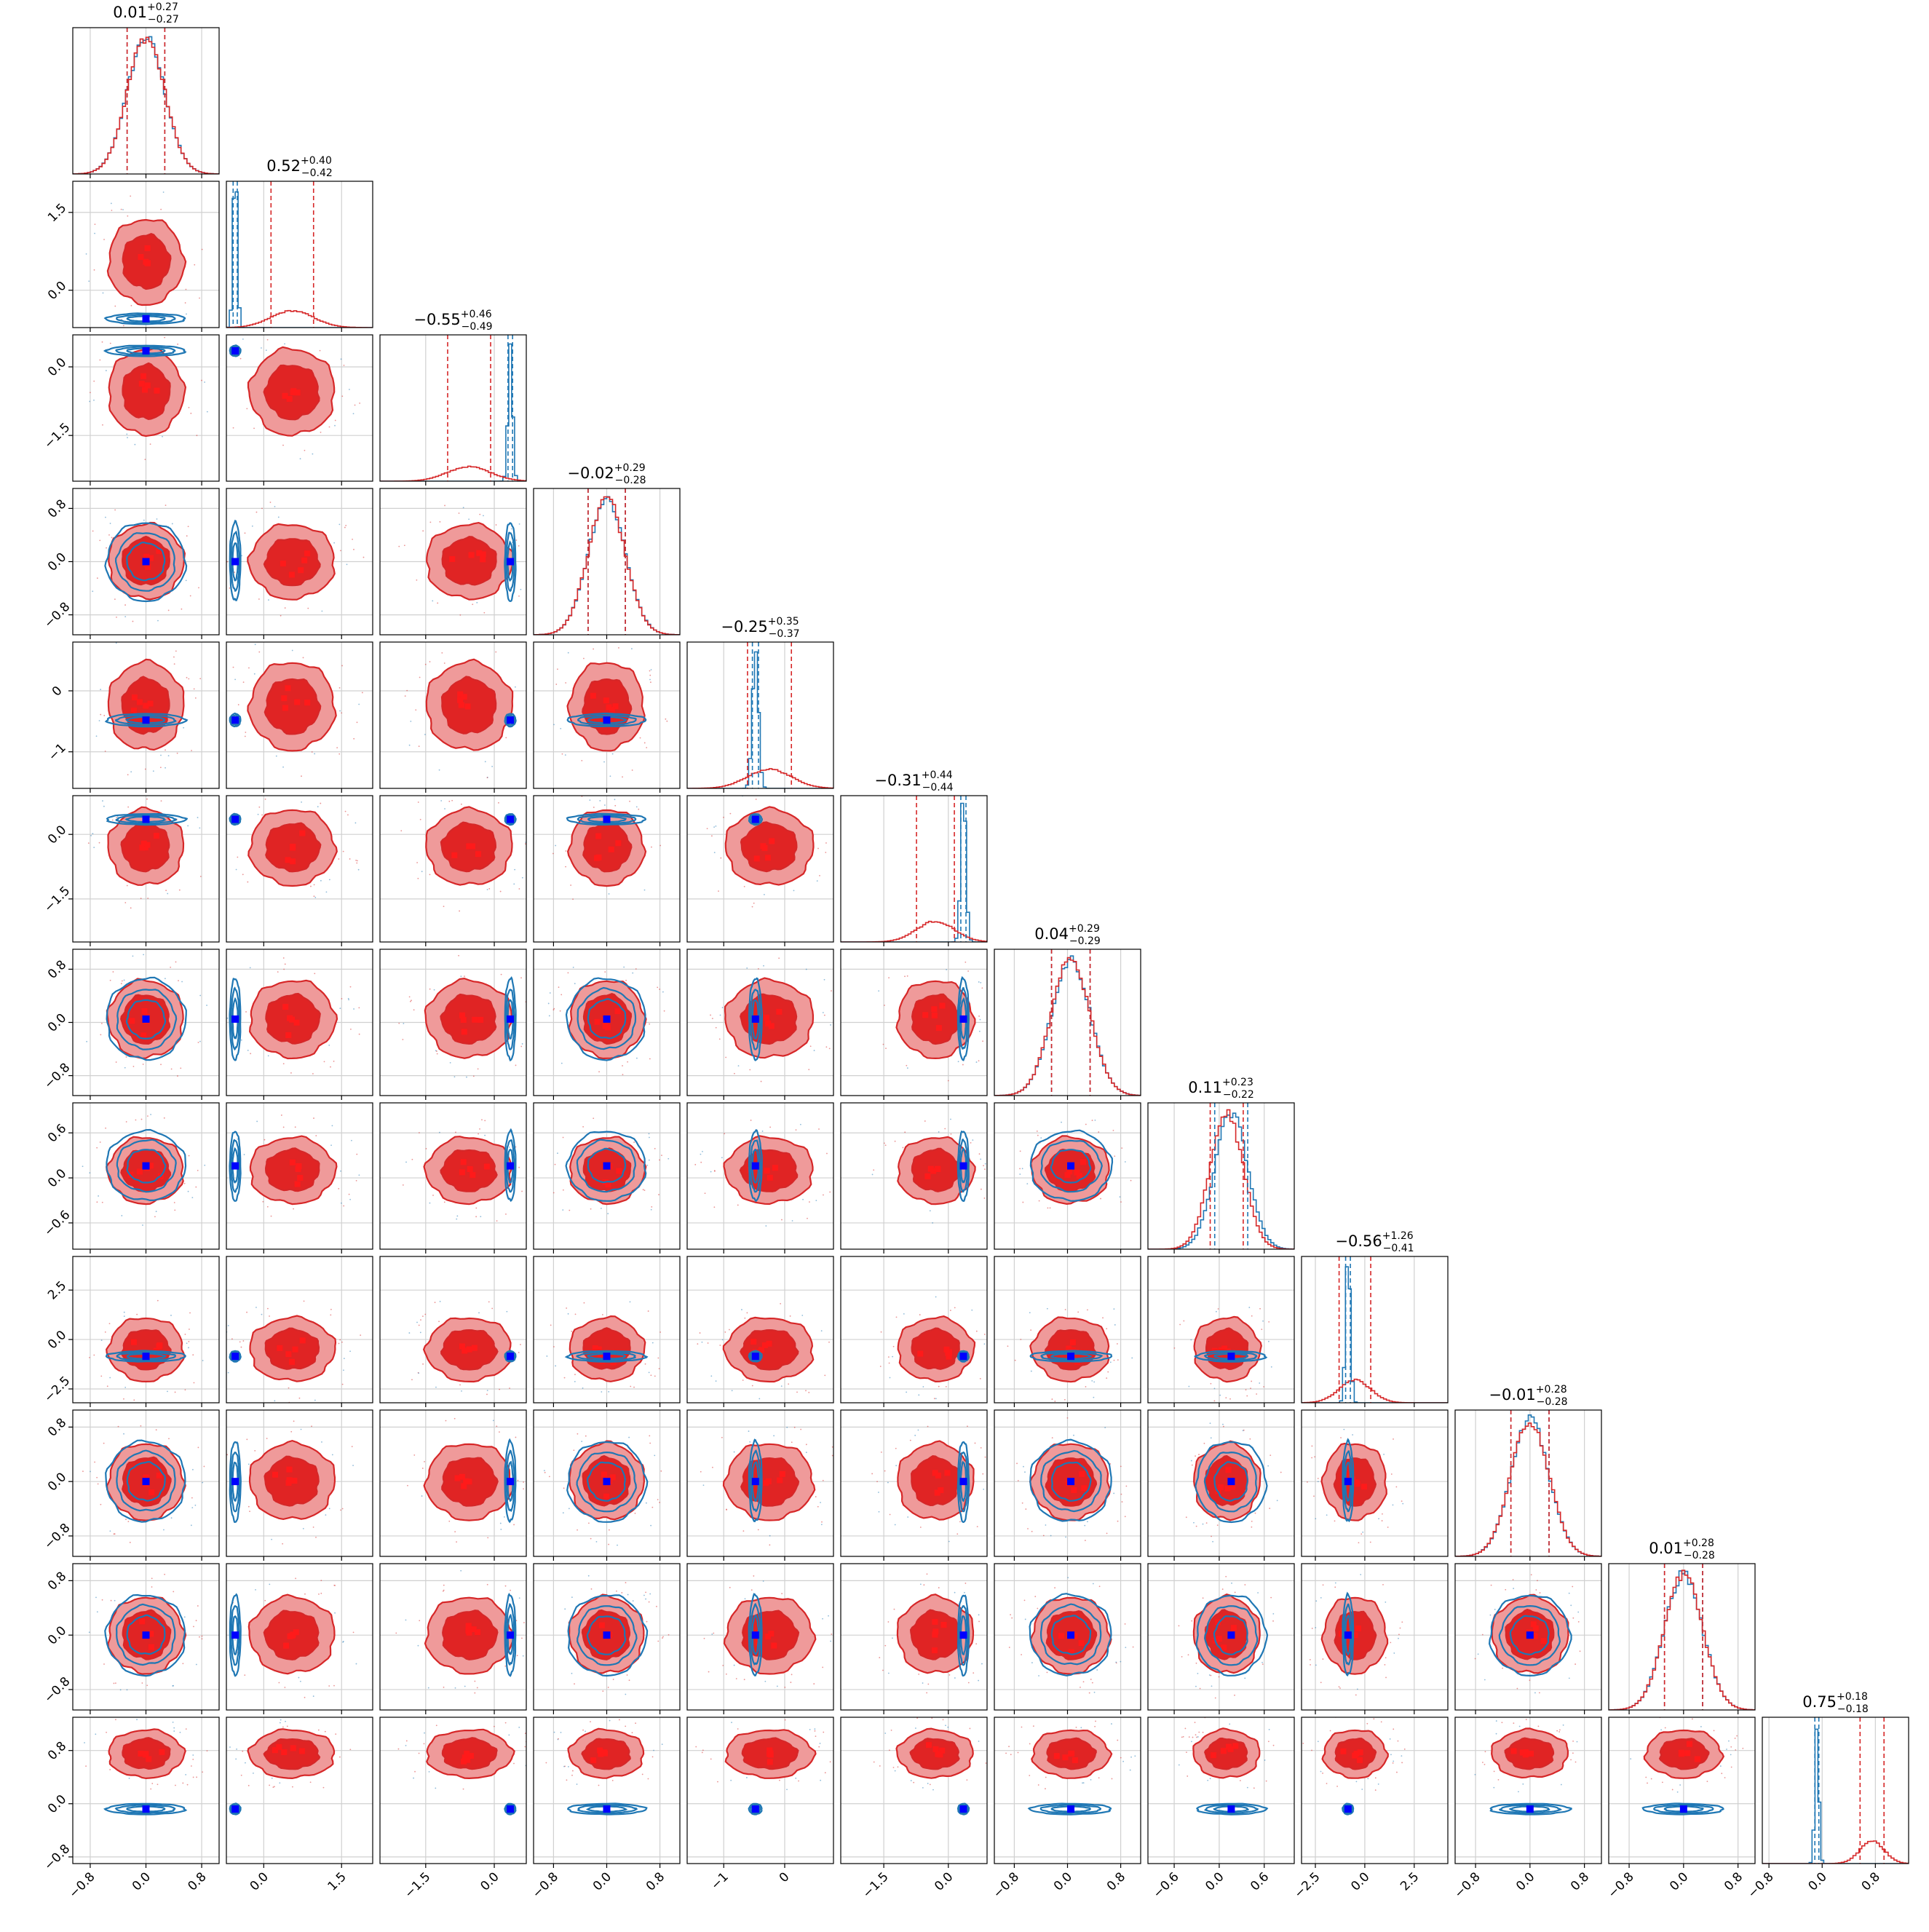  I want to click on panel-frame, so click(299, 408).